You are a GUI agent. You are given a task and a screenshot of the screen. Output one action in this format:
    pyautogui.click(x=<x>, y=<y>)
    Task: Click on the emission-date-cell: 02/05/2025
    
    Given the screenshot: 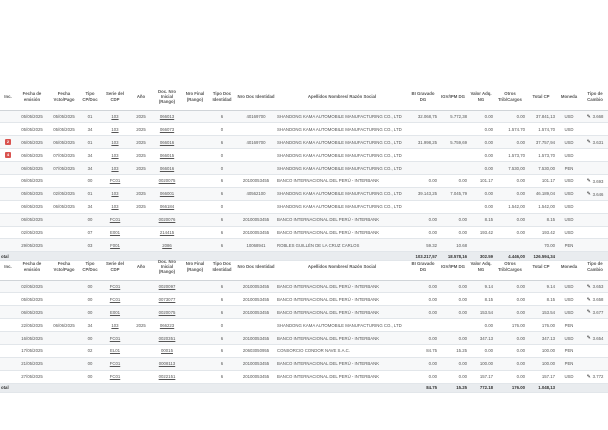 What is the action you would take?
    pyautogui.click(x=32, y=286)
    